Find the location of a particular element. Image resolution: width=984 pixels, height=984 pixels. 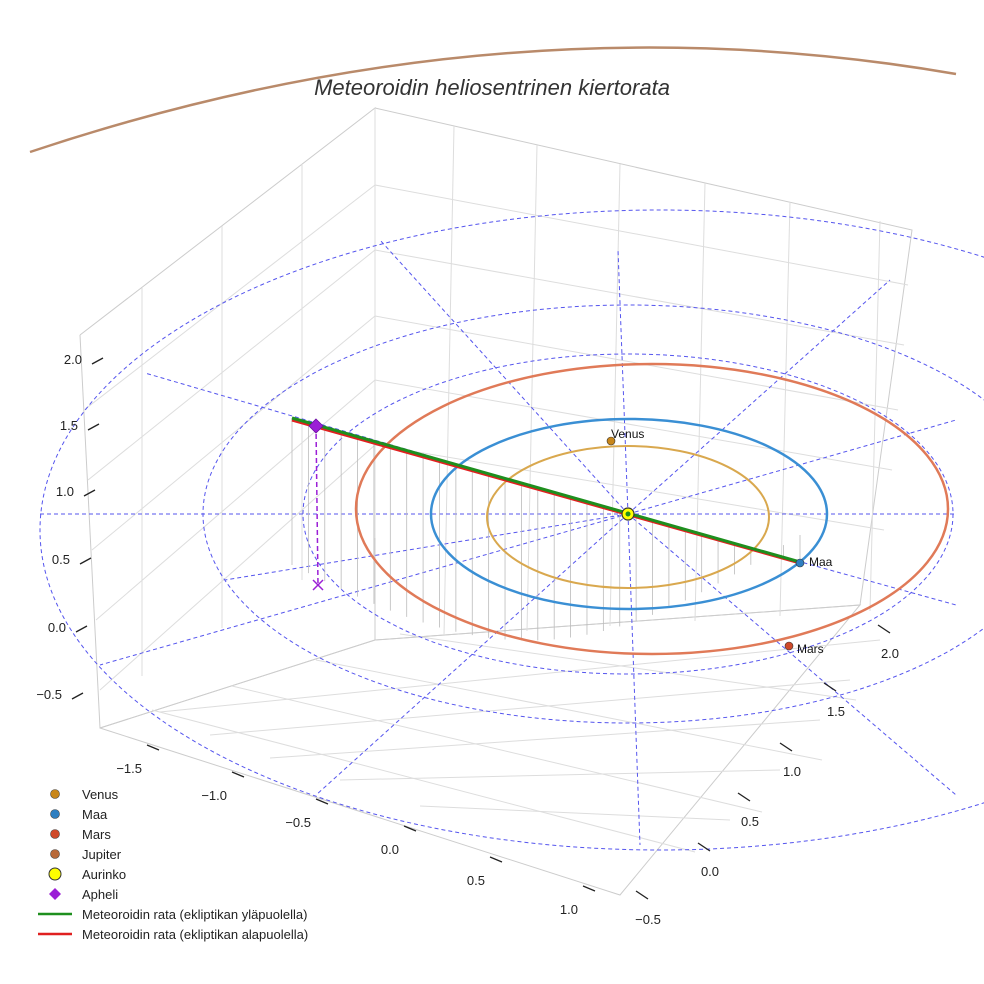

y-tick-label: −0.5 is located at coordinates (648, 919).